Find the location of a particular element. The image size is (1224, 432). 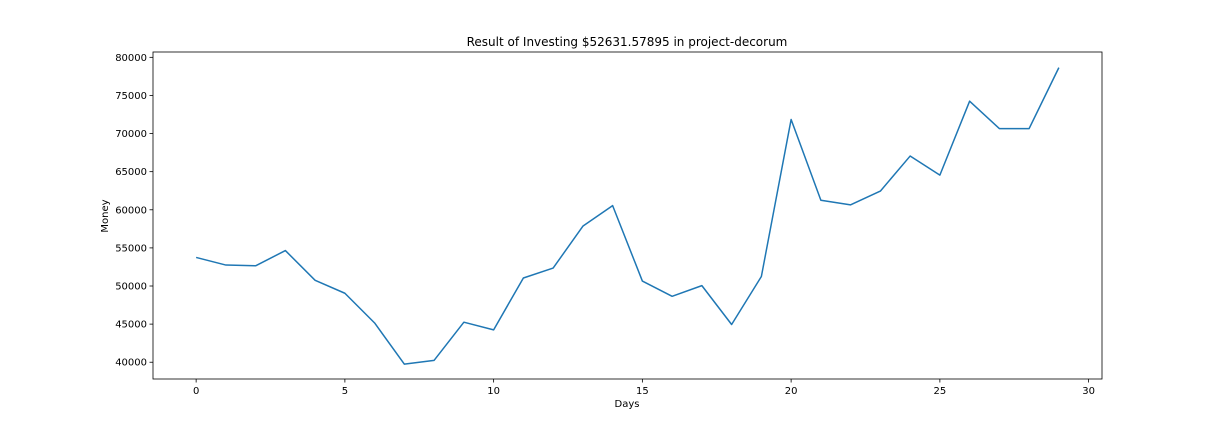

y-tick-label: 80000 is located at coordinates (131, 58).